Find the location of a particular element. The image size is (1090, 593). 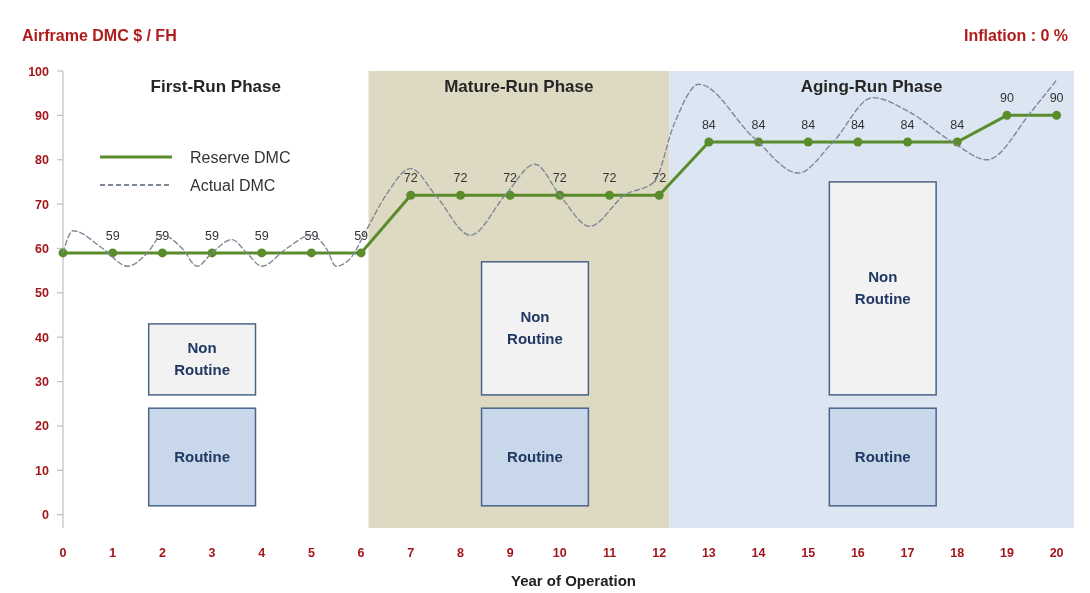

annotation: First-Run Phase is located at coordinates (215, 86).